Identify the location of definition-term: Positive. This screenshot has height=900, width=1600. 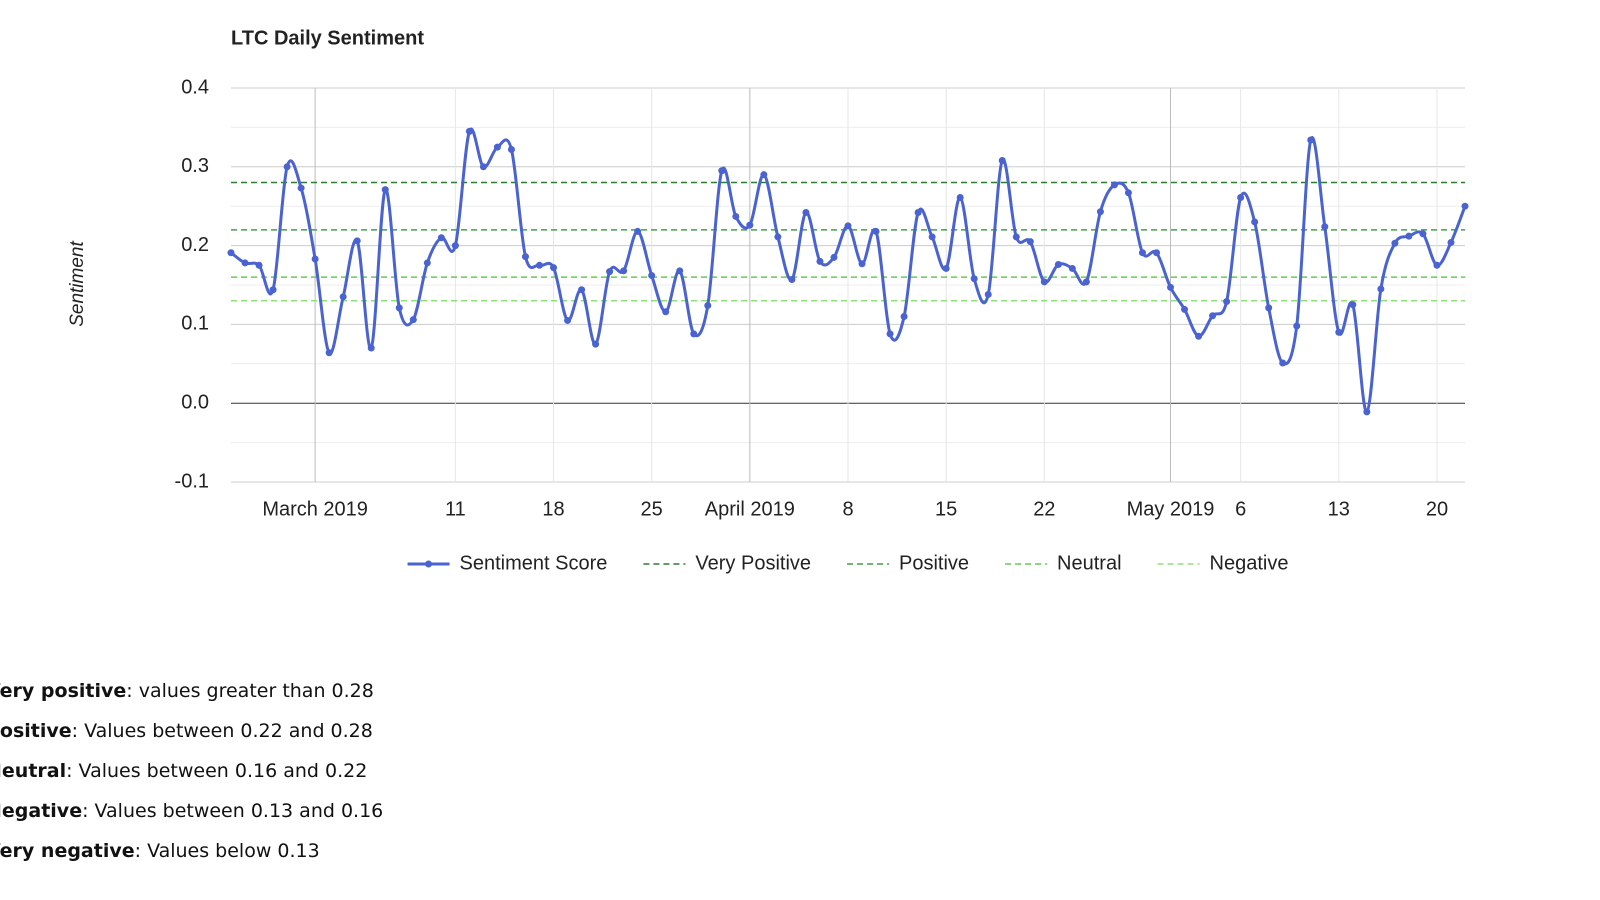
(36, 731).